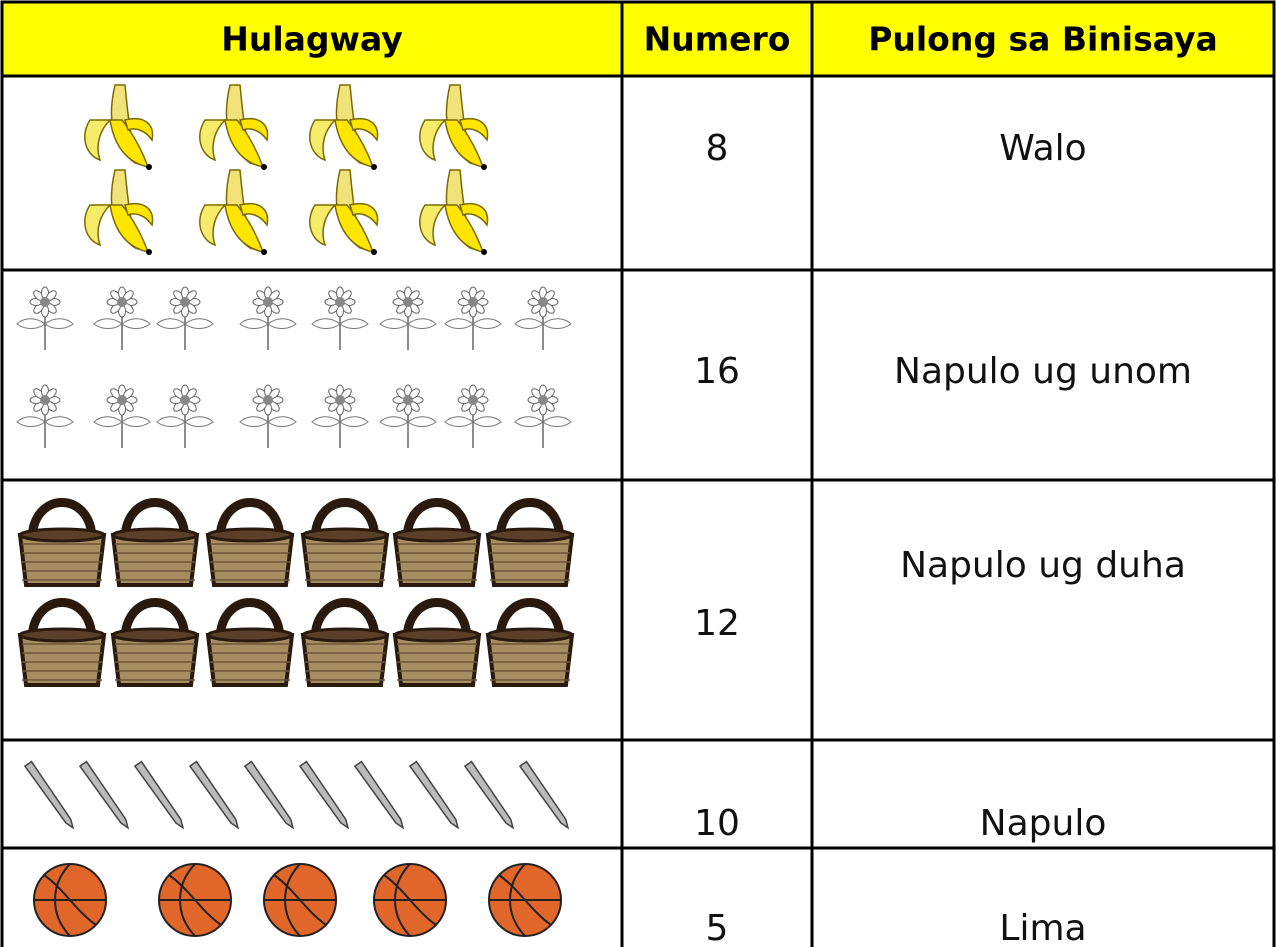 This screenshot has width=1276, height=947. Describe the element at coordinates (638, 39) in the screenshot. I see `header-background` at that location.